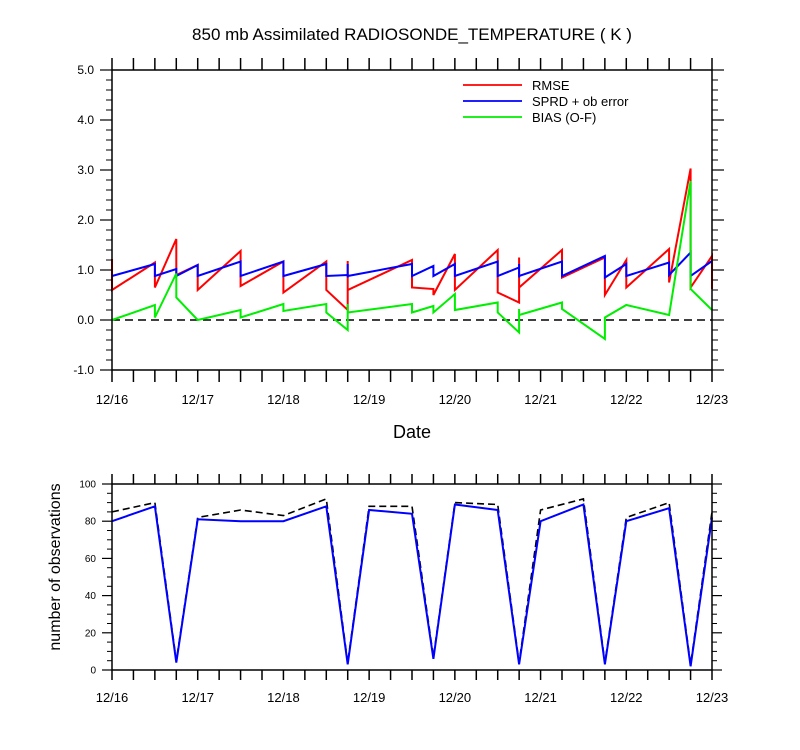 Image resolution: width=800 pixels, height=750 pixels. Describe the element at coordinates (85, 220) in the screenshot. I see `y-tick-label: 2.0` at that location.